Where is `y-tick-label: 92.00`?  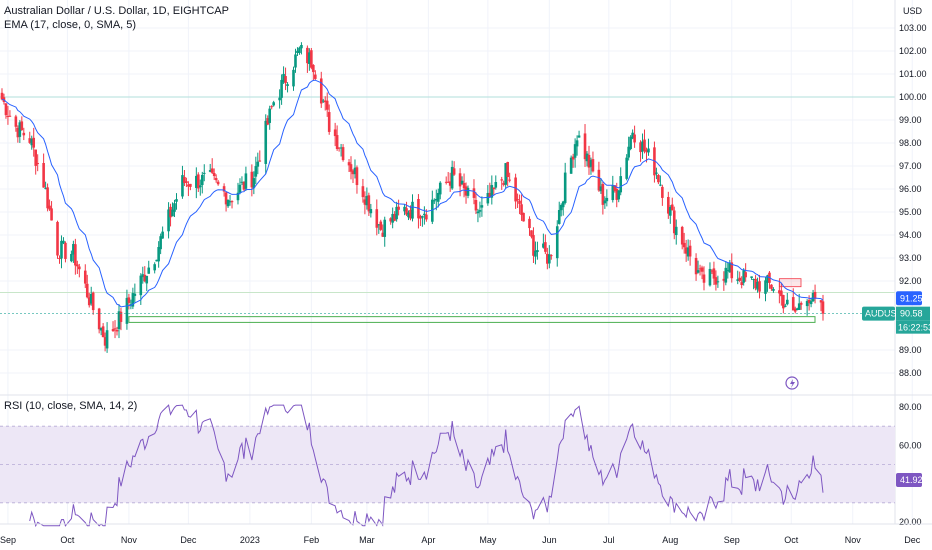 y-tick-label: 92.00 is located at coordinates (910, 281).